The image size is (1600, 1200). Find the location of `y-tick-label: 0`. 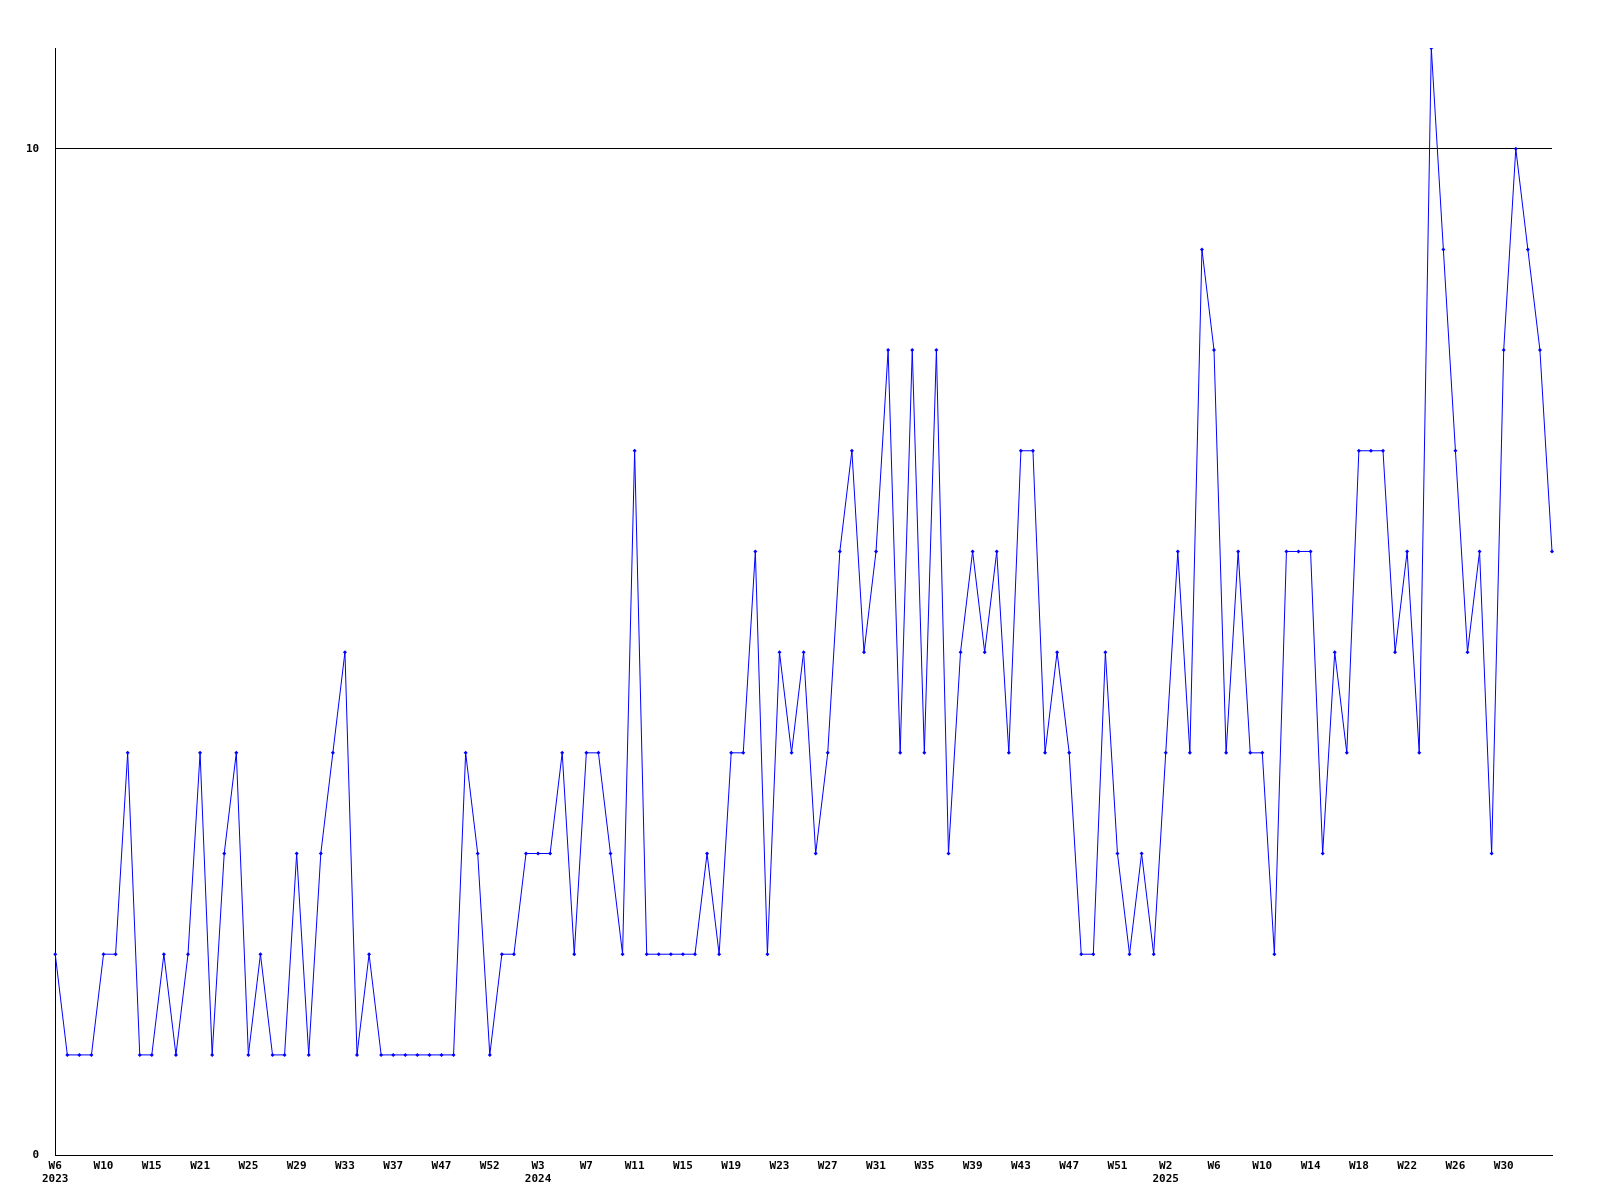

y-tick-label: 0 is located at coordinates (36, 1155).